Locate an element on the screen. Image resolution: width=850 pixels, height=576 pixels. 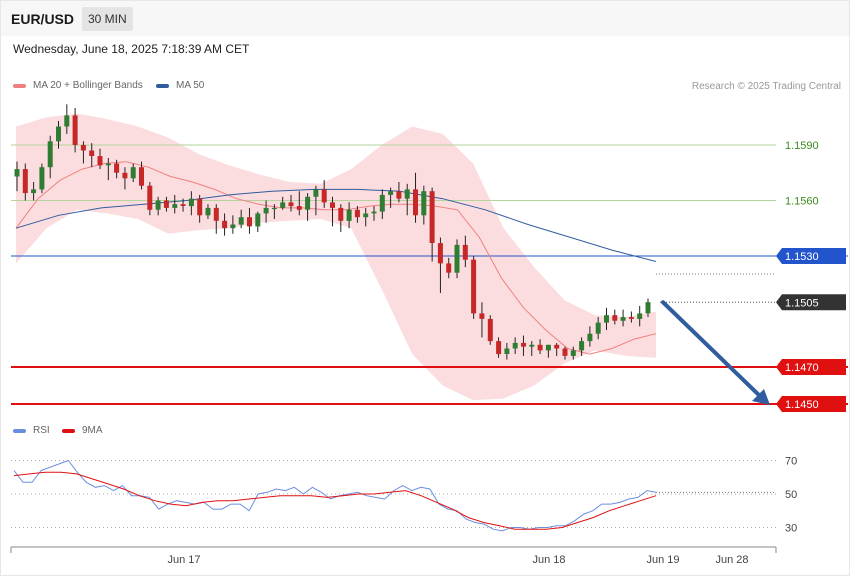
rsi-line is located at coordinates (335, 495).